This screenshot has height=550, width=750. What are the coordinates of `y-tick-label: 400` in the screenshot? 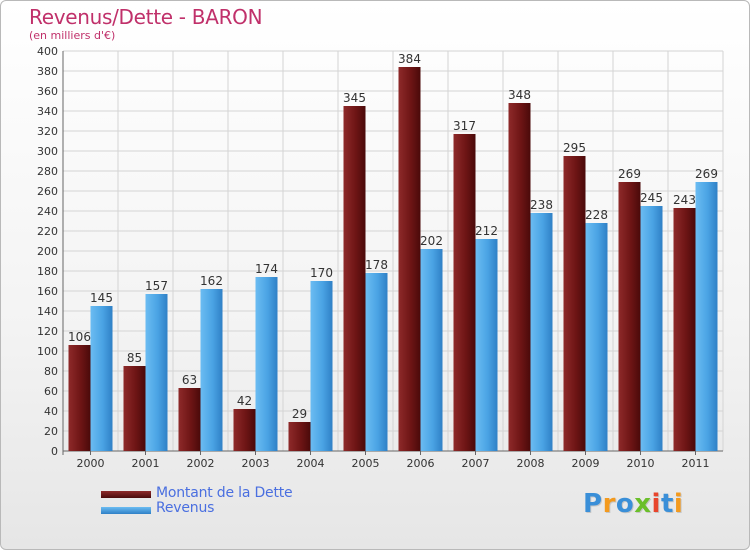 It's located at (47, 51).